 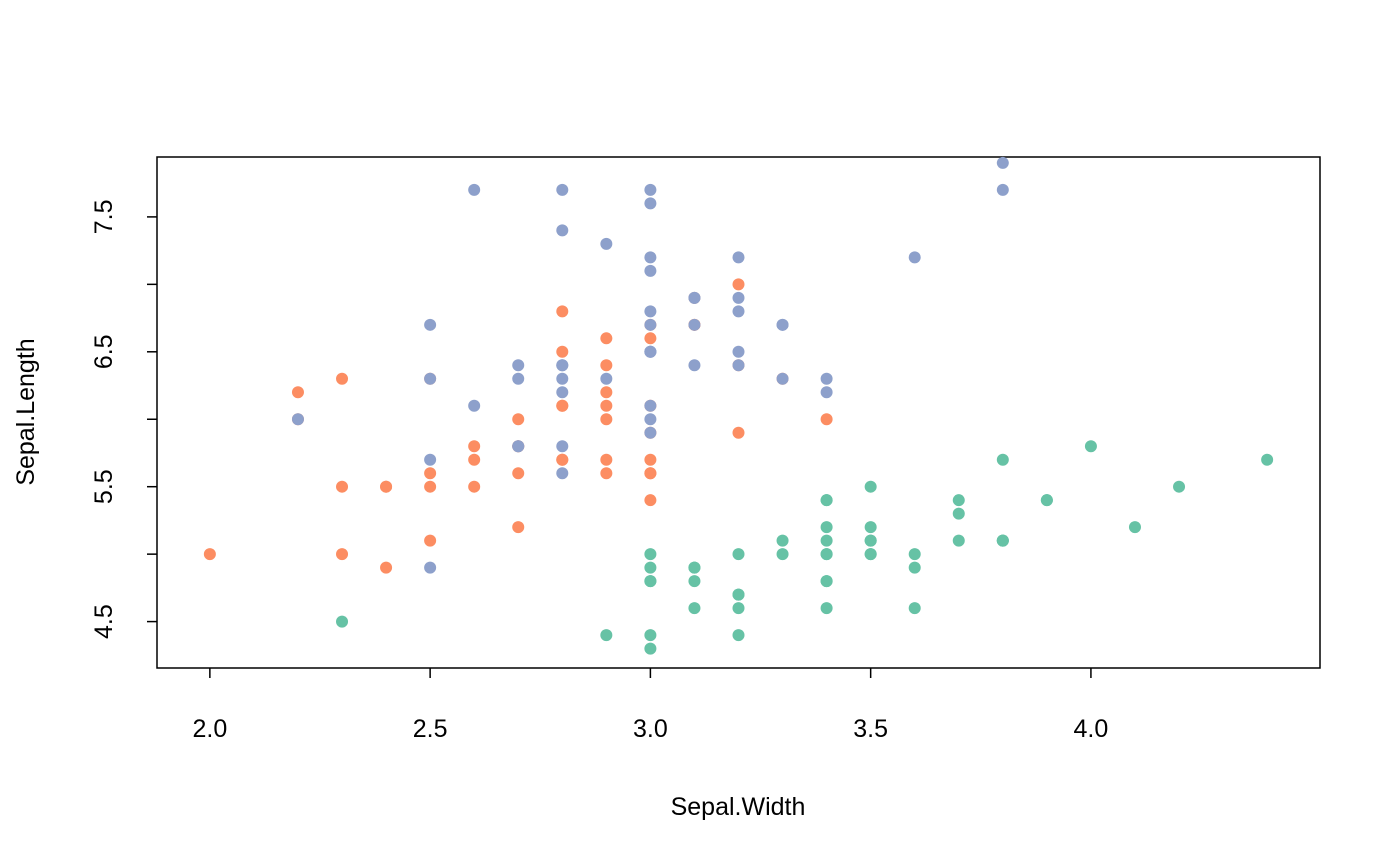 What do you see at coordinates (26, 411) in the screenshot?
I see `y-axis-title: Sepal.Length` at bounding box center [26, 411].